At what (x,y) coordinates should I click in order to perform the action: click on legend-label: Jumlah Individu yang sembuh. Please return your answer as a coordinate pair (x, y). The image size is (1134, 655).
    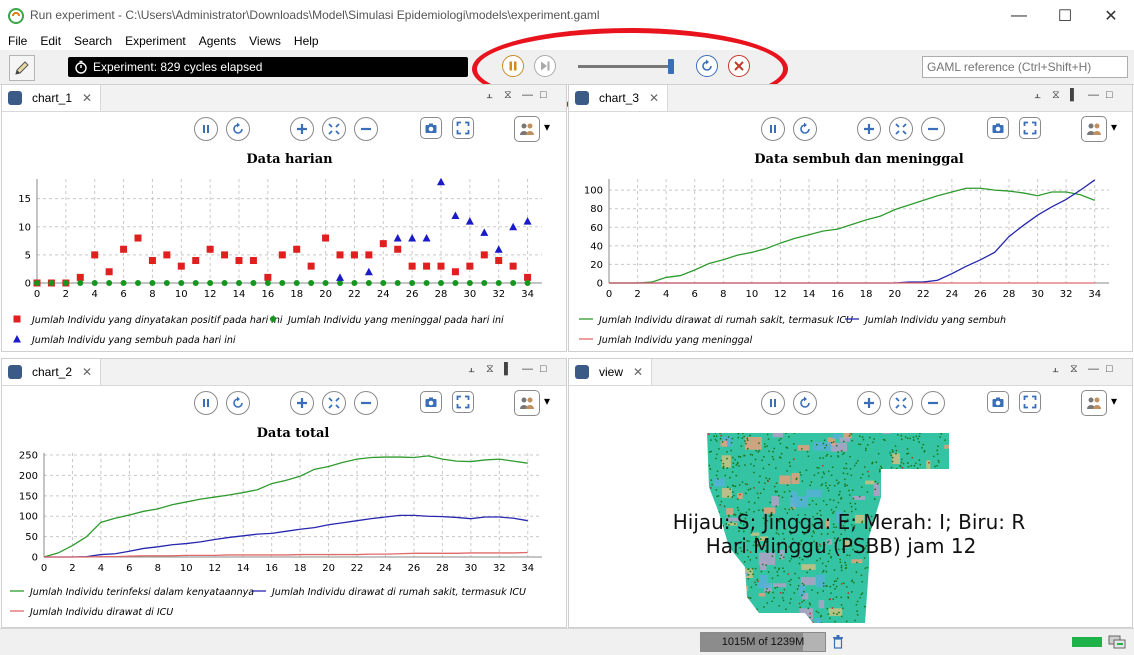
    Looking at the image, I should click on (934, 320).